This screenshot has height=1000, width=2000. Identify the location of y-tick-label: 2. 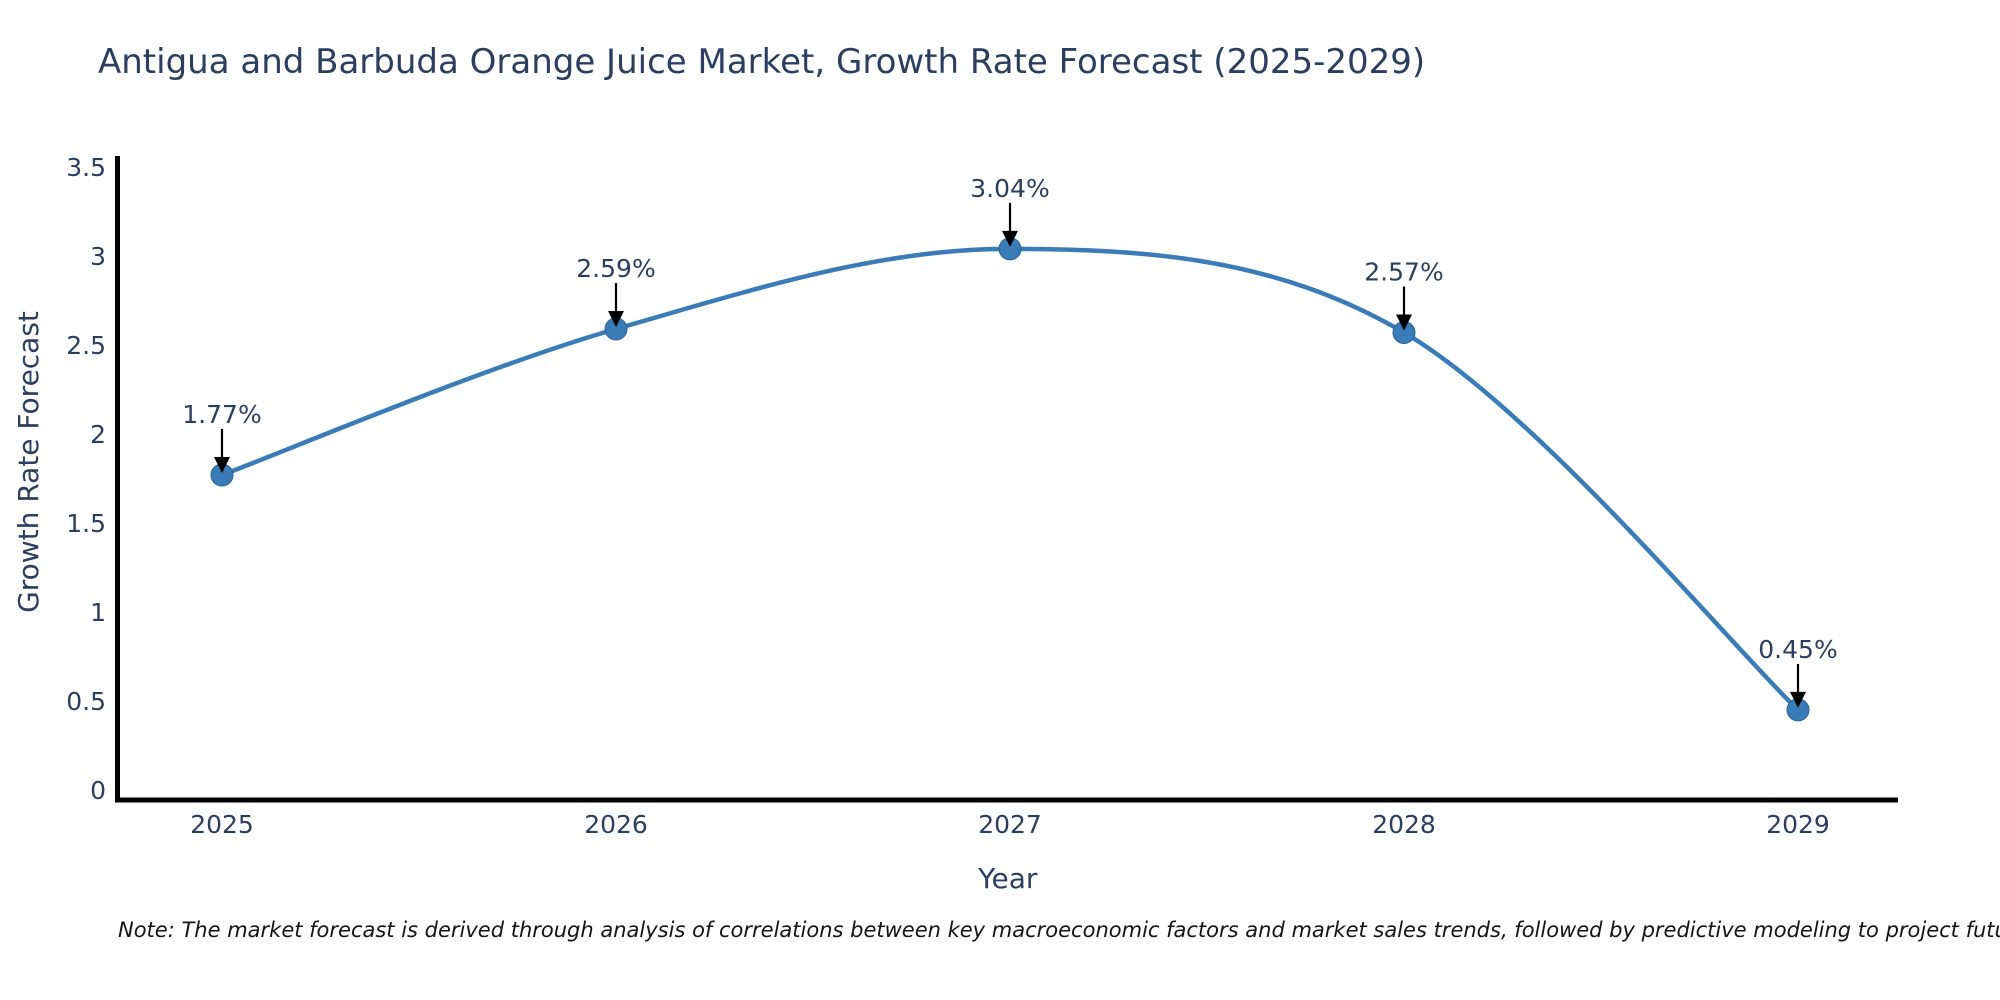
(98, 434).